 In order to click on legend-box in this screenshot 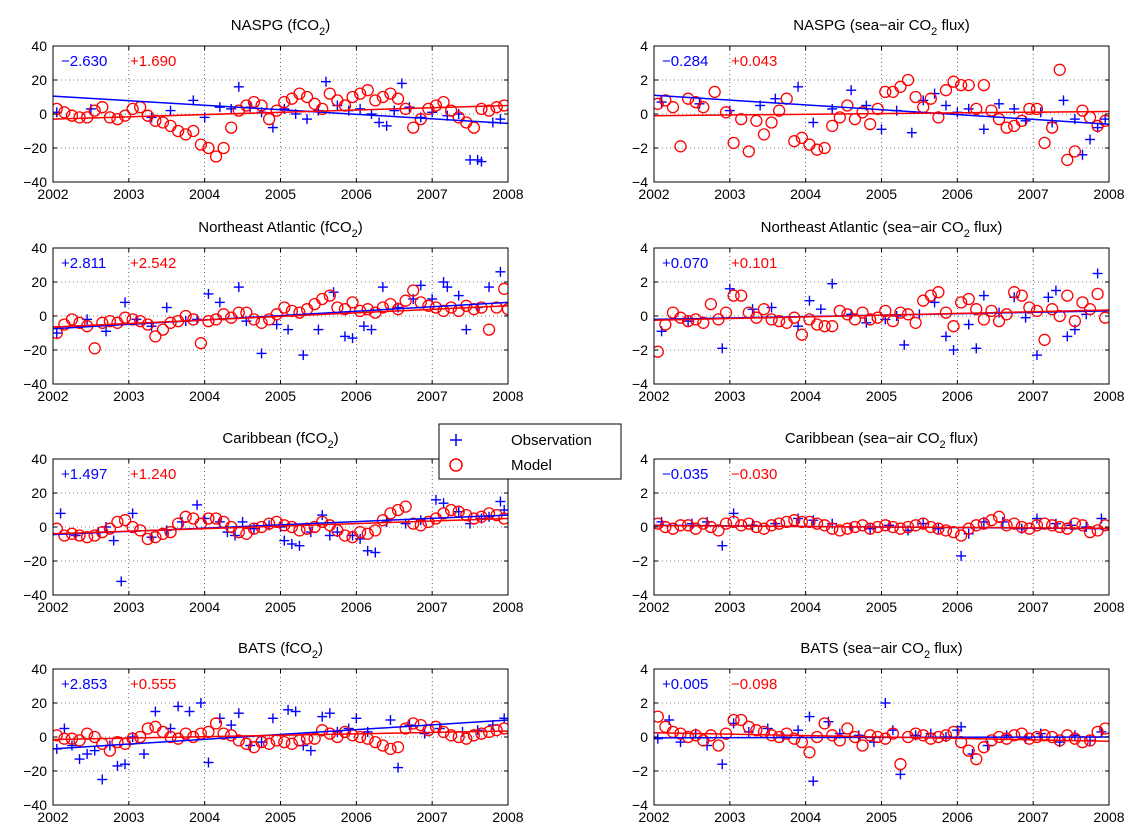, I will do `click(530, 451)`.